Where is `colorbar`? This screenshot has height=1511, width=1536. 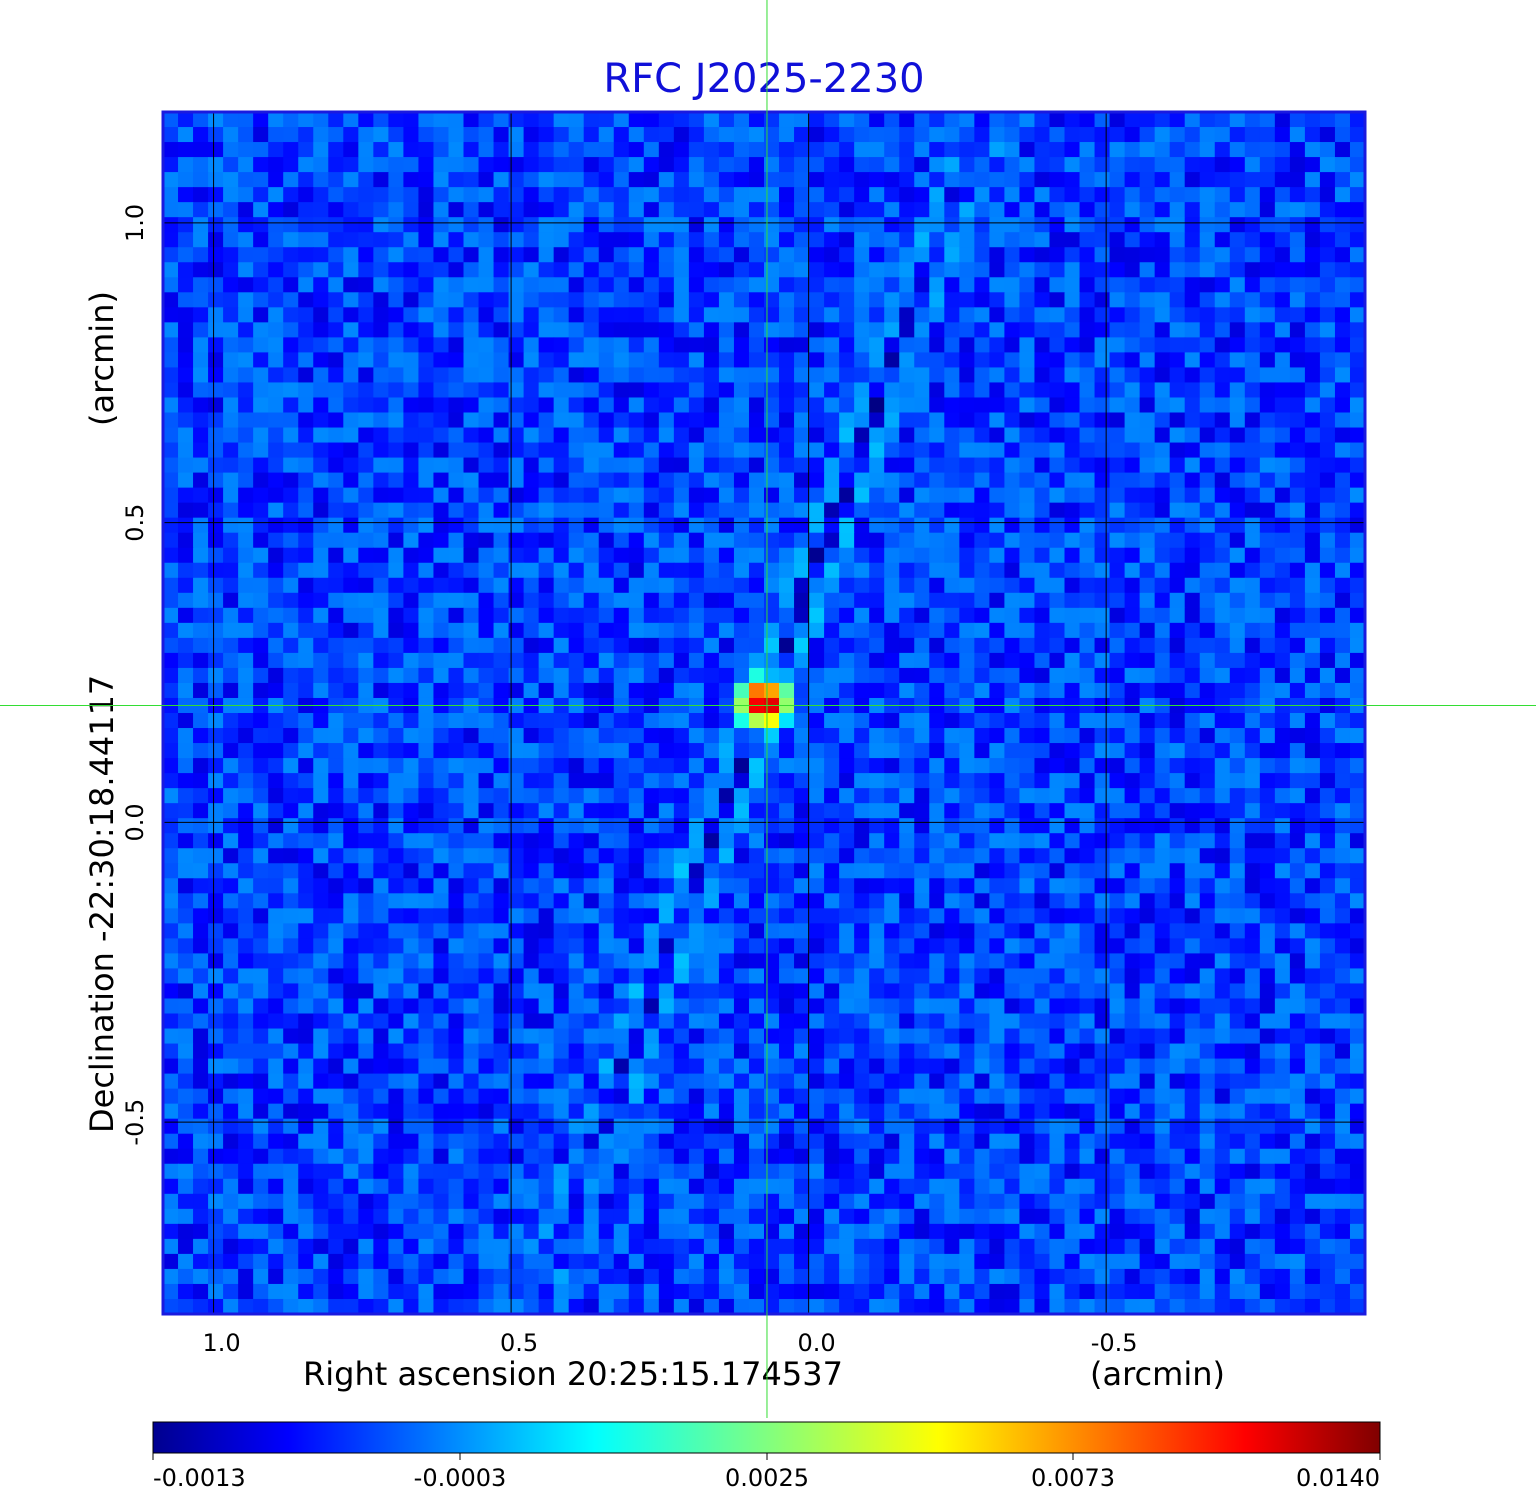
colorbar is located at coordinates (766, 1437).